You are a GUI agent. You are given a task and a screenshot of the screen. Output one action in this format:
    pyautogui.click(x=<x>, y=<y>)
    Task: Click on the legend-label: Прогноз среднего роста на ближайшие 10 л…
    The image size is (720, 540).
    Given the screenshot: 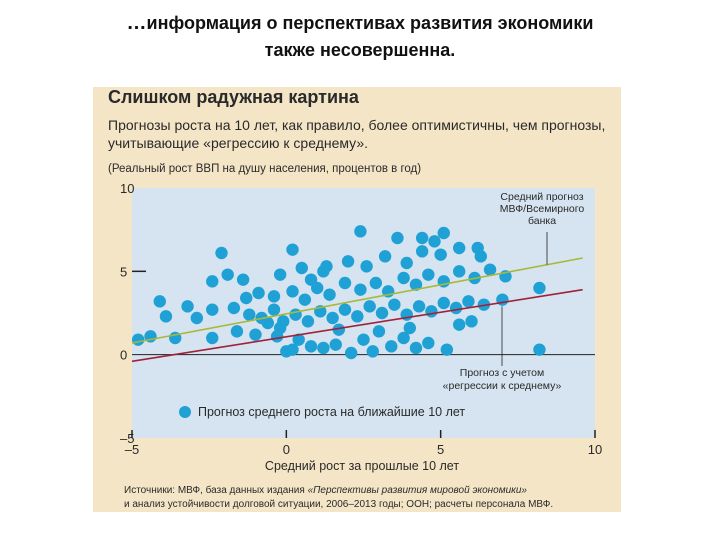 What is the action you would take?
    pyautogui.click(x=331, y=412)
    